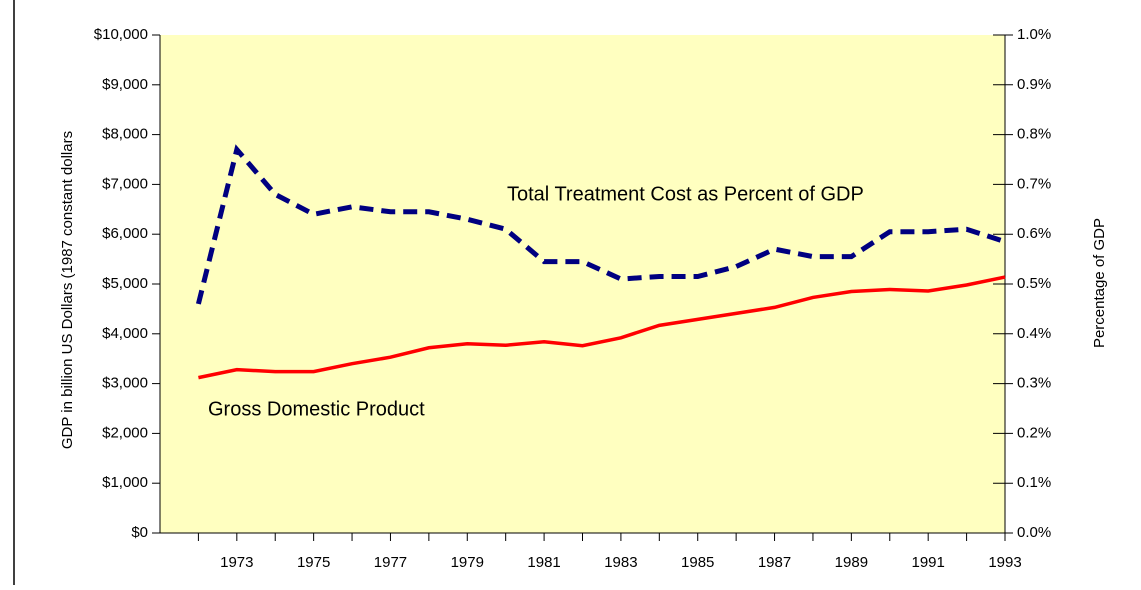 The width and height of the screenshot is (1141, 590). What do you see at coordinates (620, 562) in the screenshot?
I see `x-tick-label: 1983` at bounding box center [620, 562].